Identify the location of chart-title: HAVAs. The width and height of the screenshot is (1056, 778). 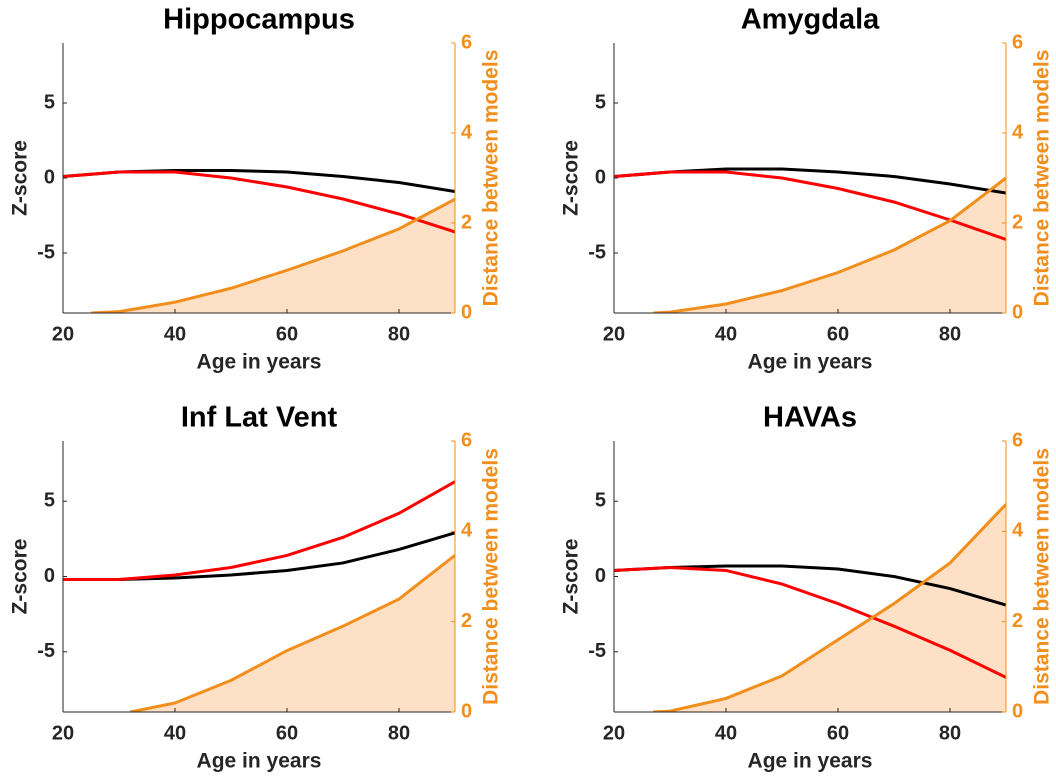
(810, 418).